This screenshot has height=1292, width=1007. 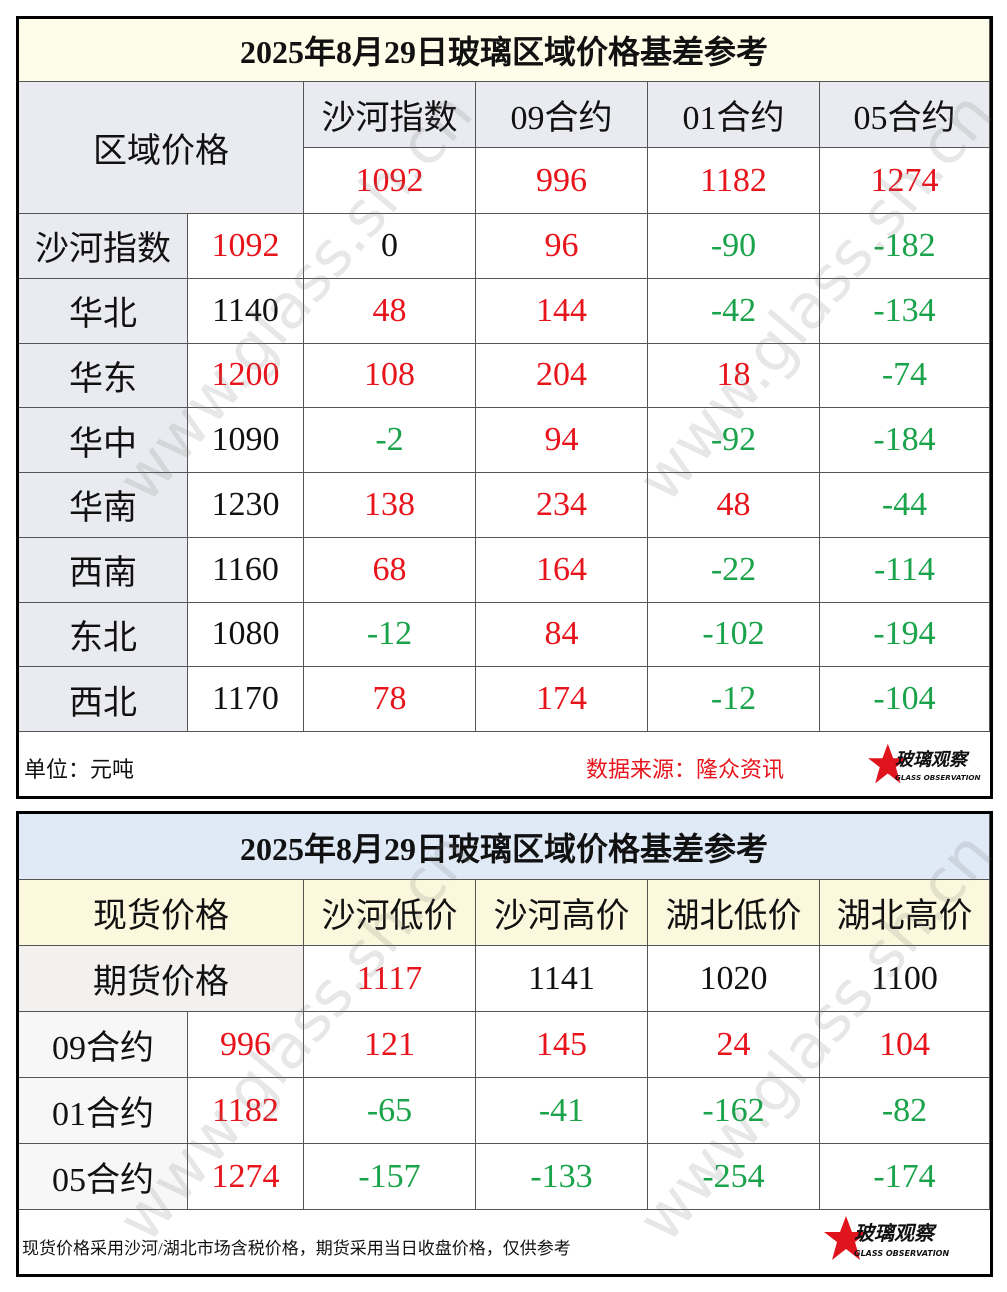 I want to click on basis-value: -82, so click(x=905, y=1111).